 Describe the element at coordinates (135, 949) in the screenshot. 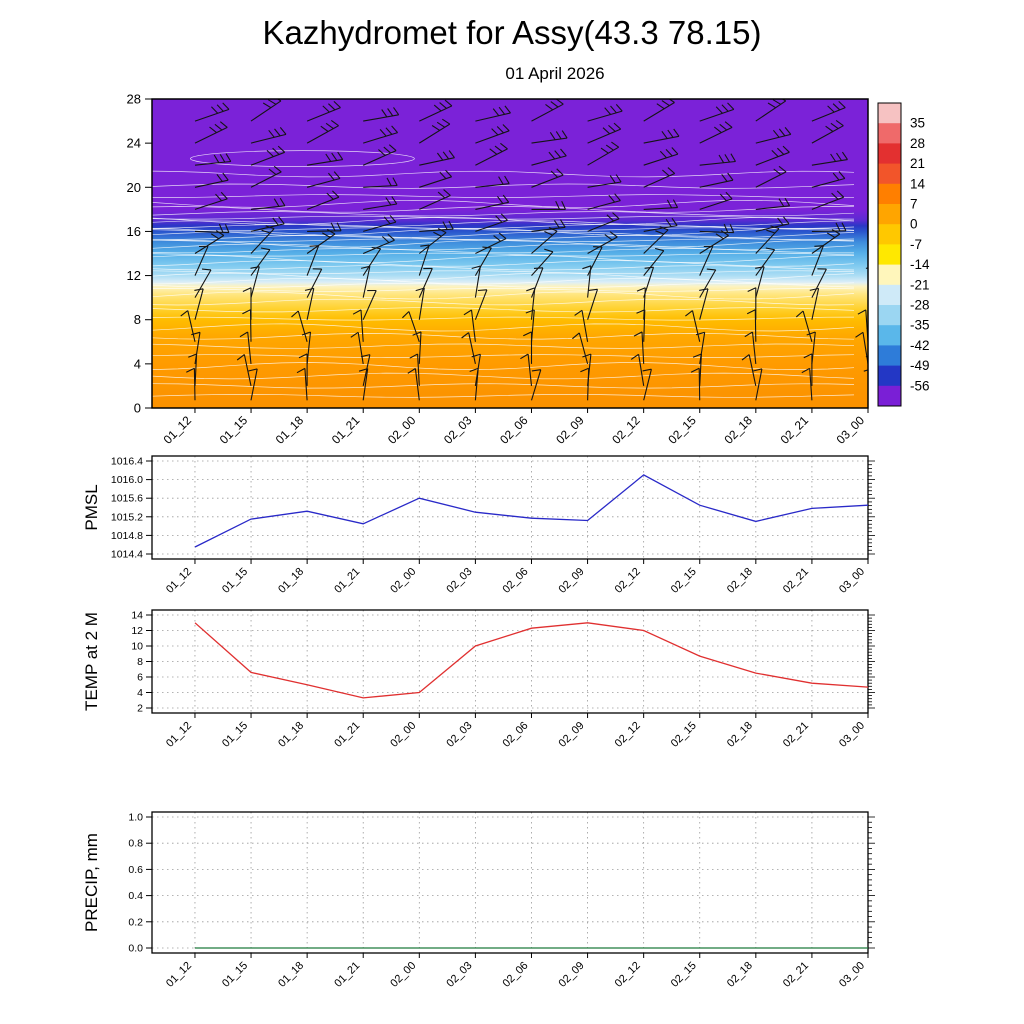

I see `precip-y-tick-label: 0.0` at that location.